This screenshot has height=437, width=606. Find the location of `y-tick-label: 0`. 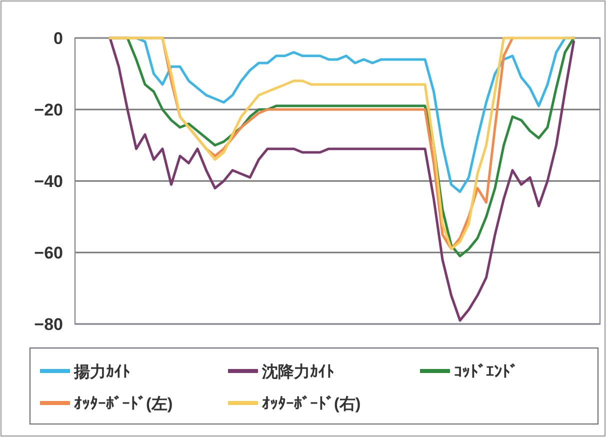

y-tick-label: 0 is located at coordinates (58, 38).